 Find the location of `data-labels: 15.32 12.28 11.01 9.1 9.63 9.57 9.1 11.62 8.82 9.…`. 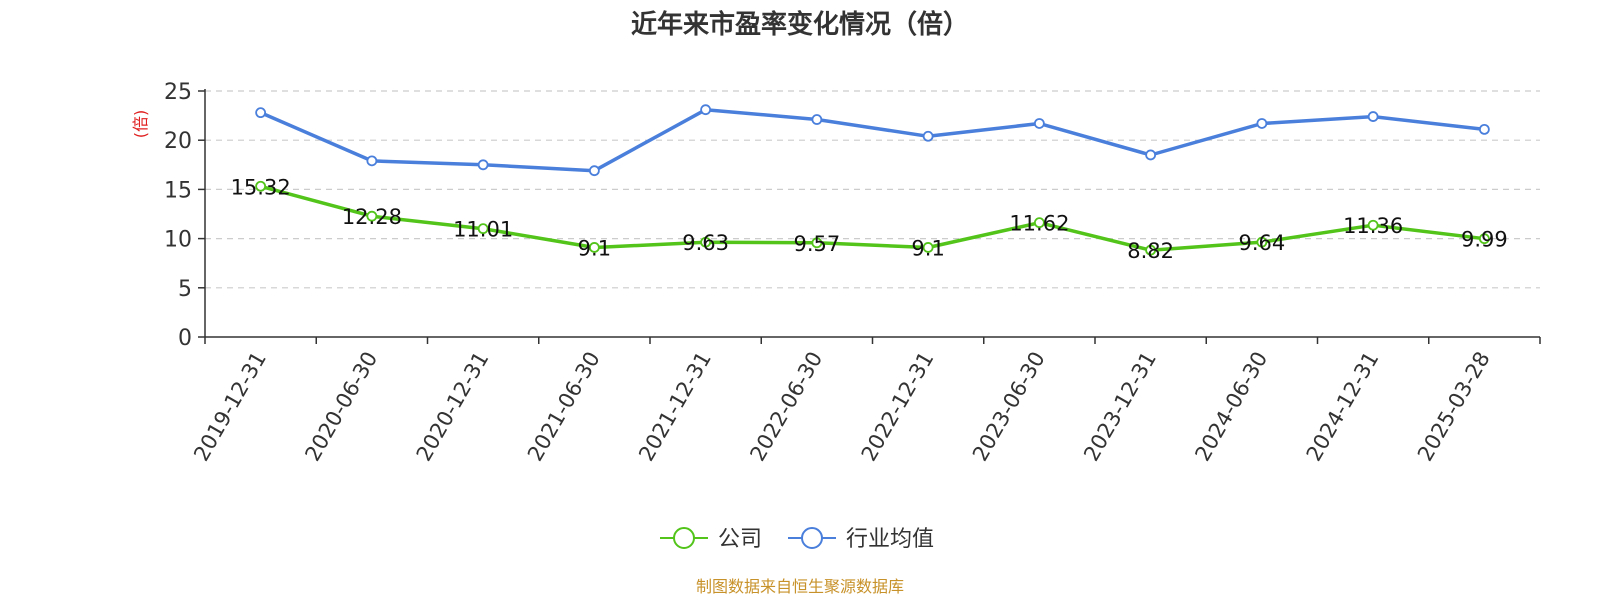

data-labels: 15.32 12.28 11.01 9.1 9.63 9.57 9.1 11.62 8.82 9.… is located at coordinates (869, 219).